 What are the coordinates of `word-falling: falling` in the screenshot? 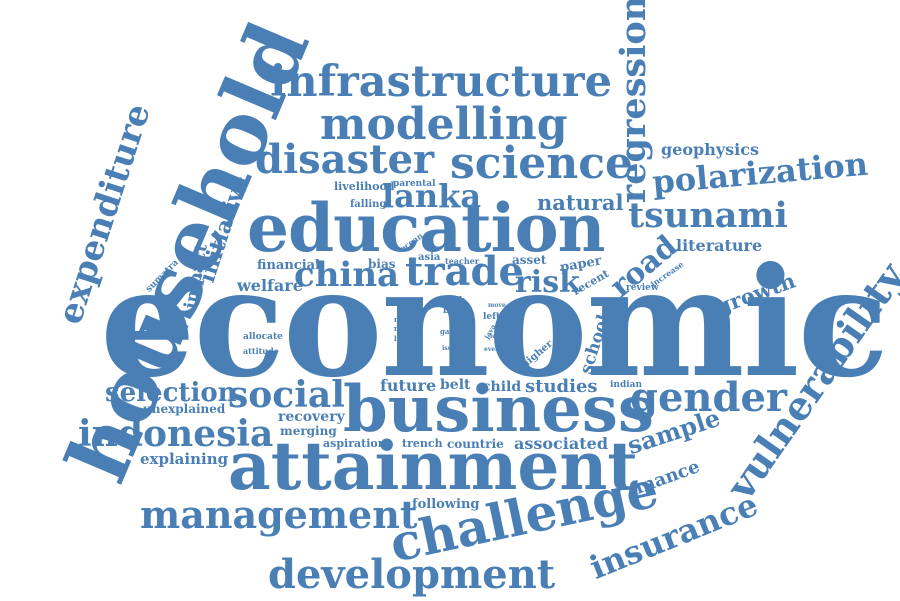 It's located at (368, 204).